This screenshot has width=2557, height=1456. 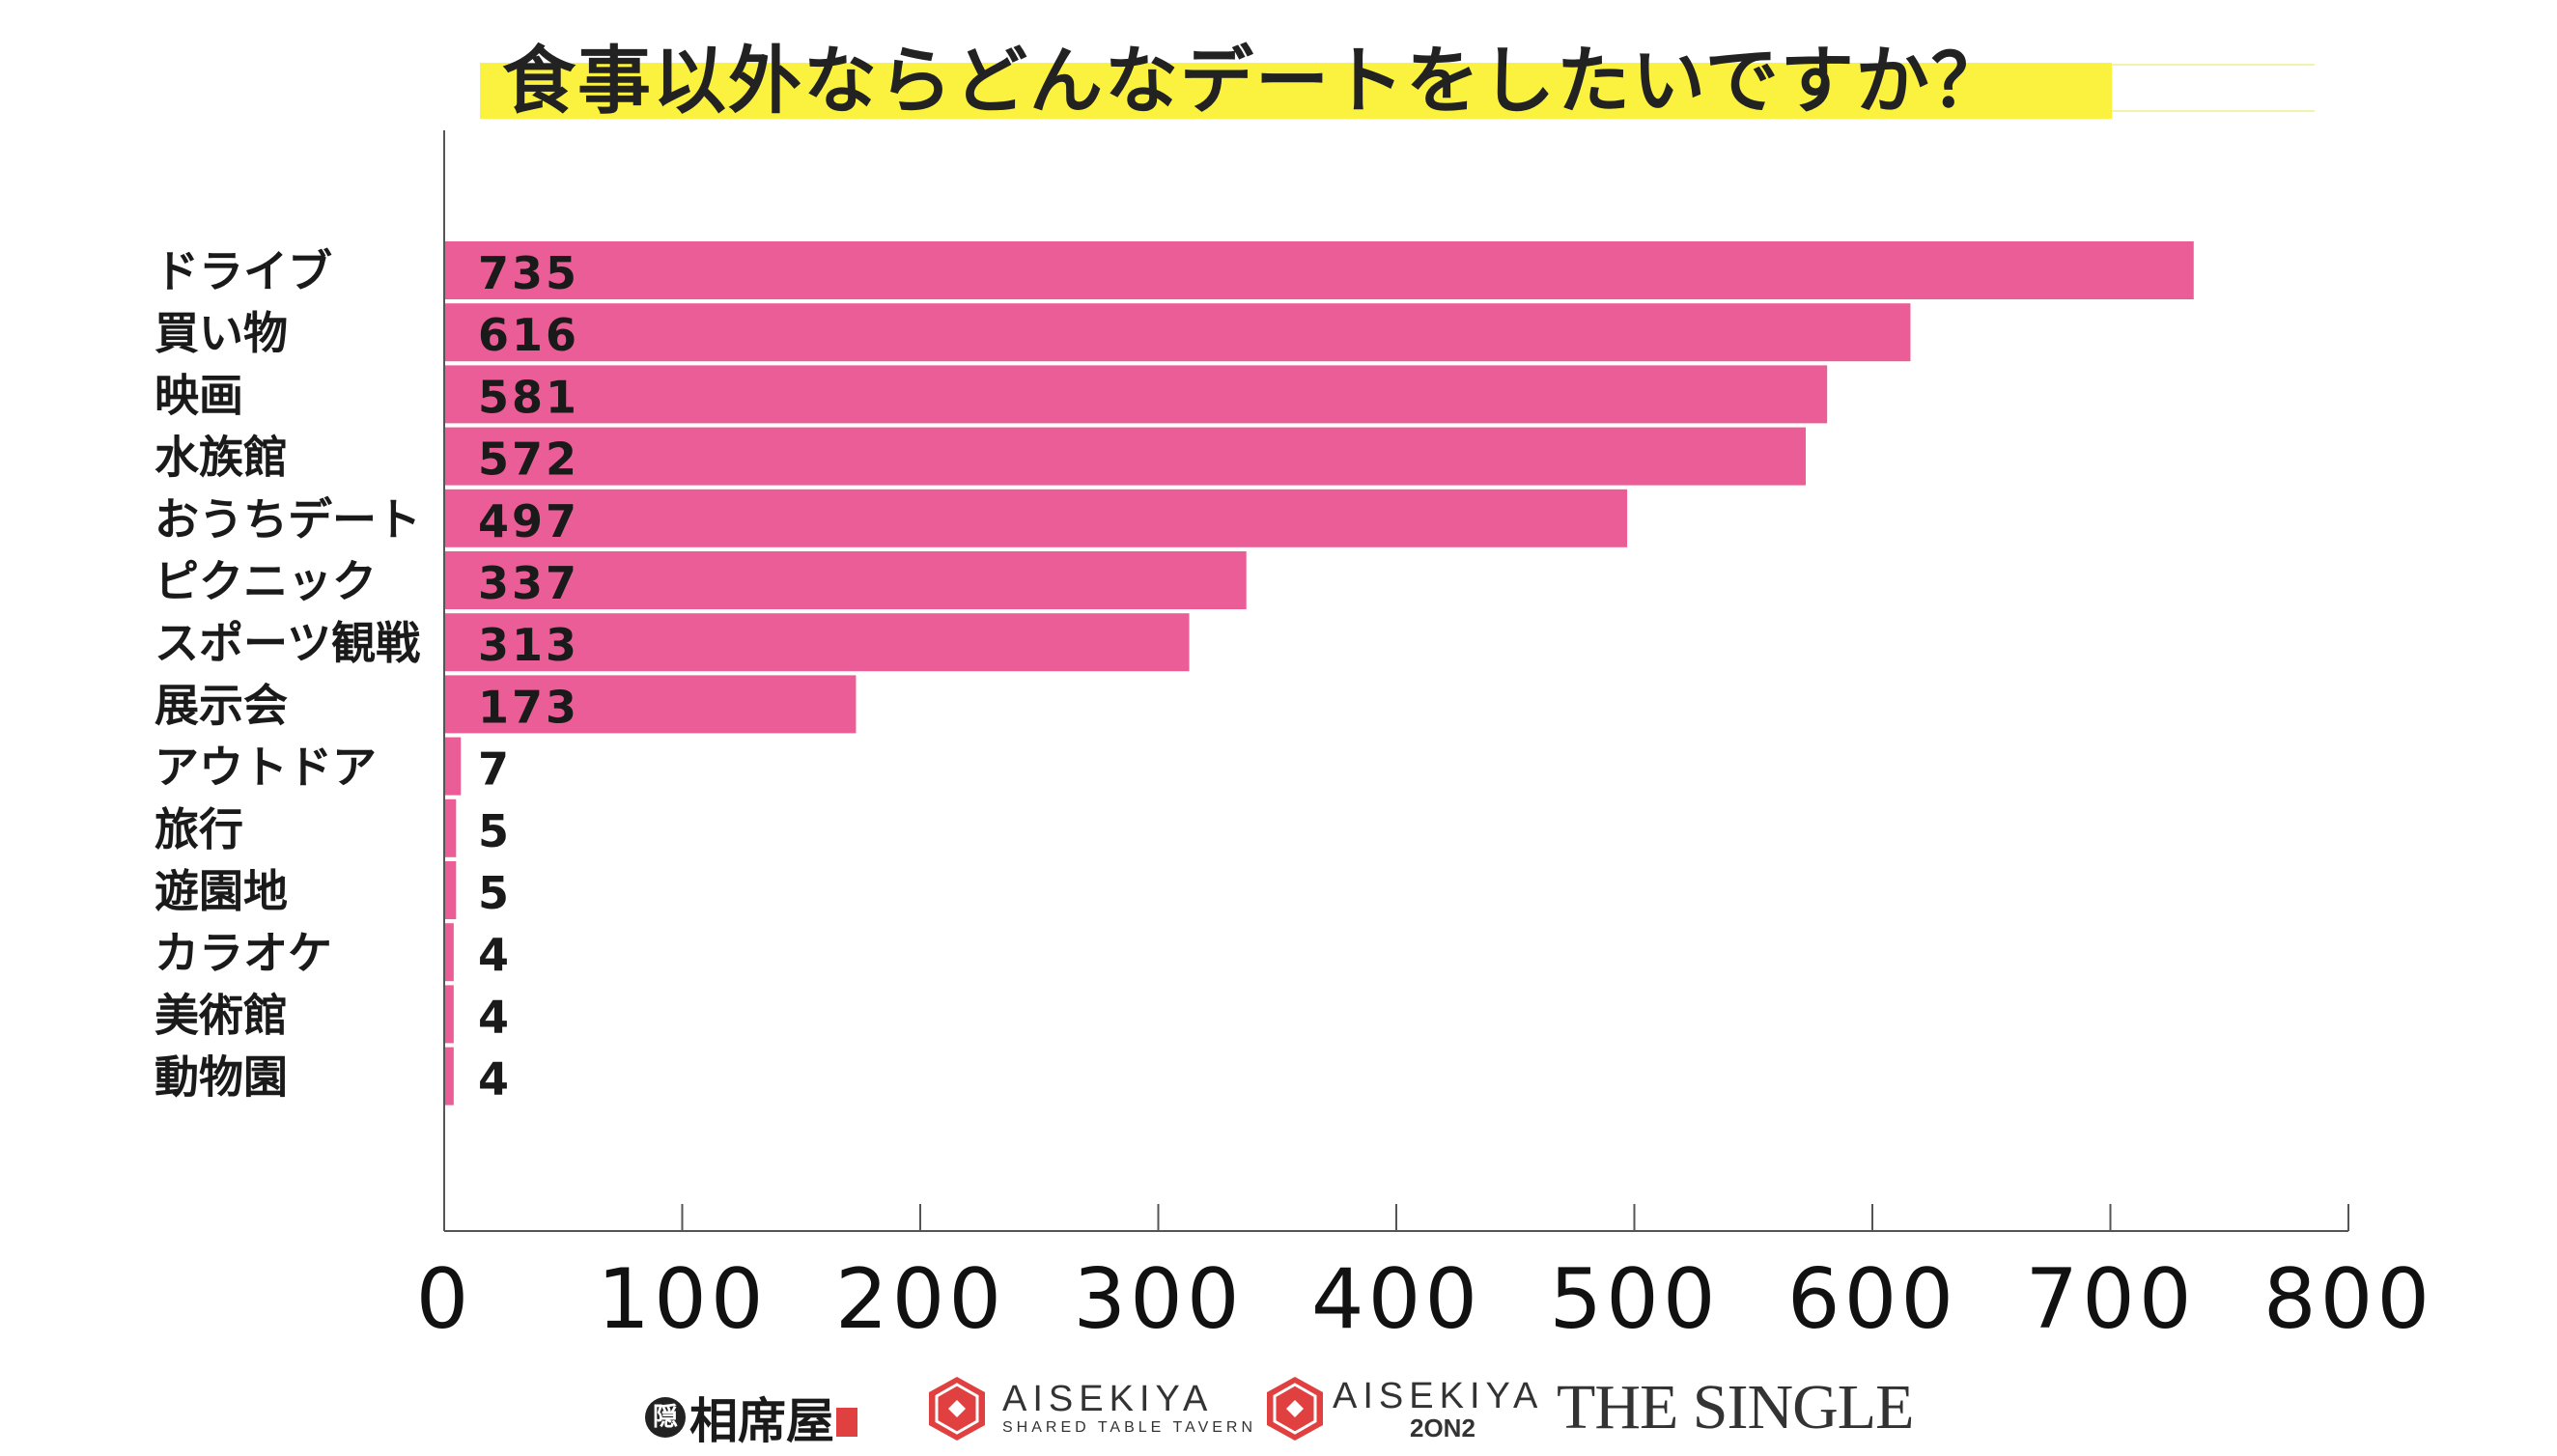 I want to click on category-label-2: 映画, so click(x=199, y=395).